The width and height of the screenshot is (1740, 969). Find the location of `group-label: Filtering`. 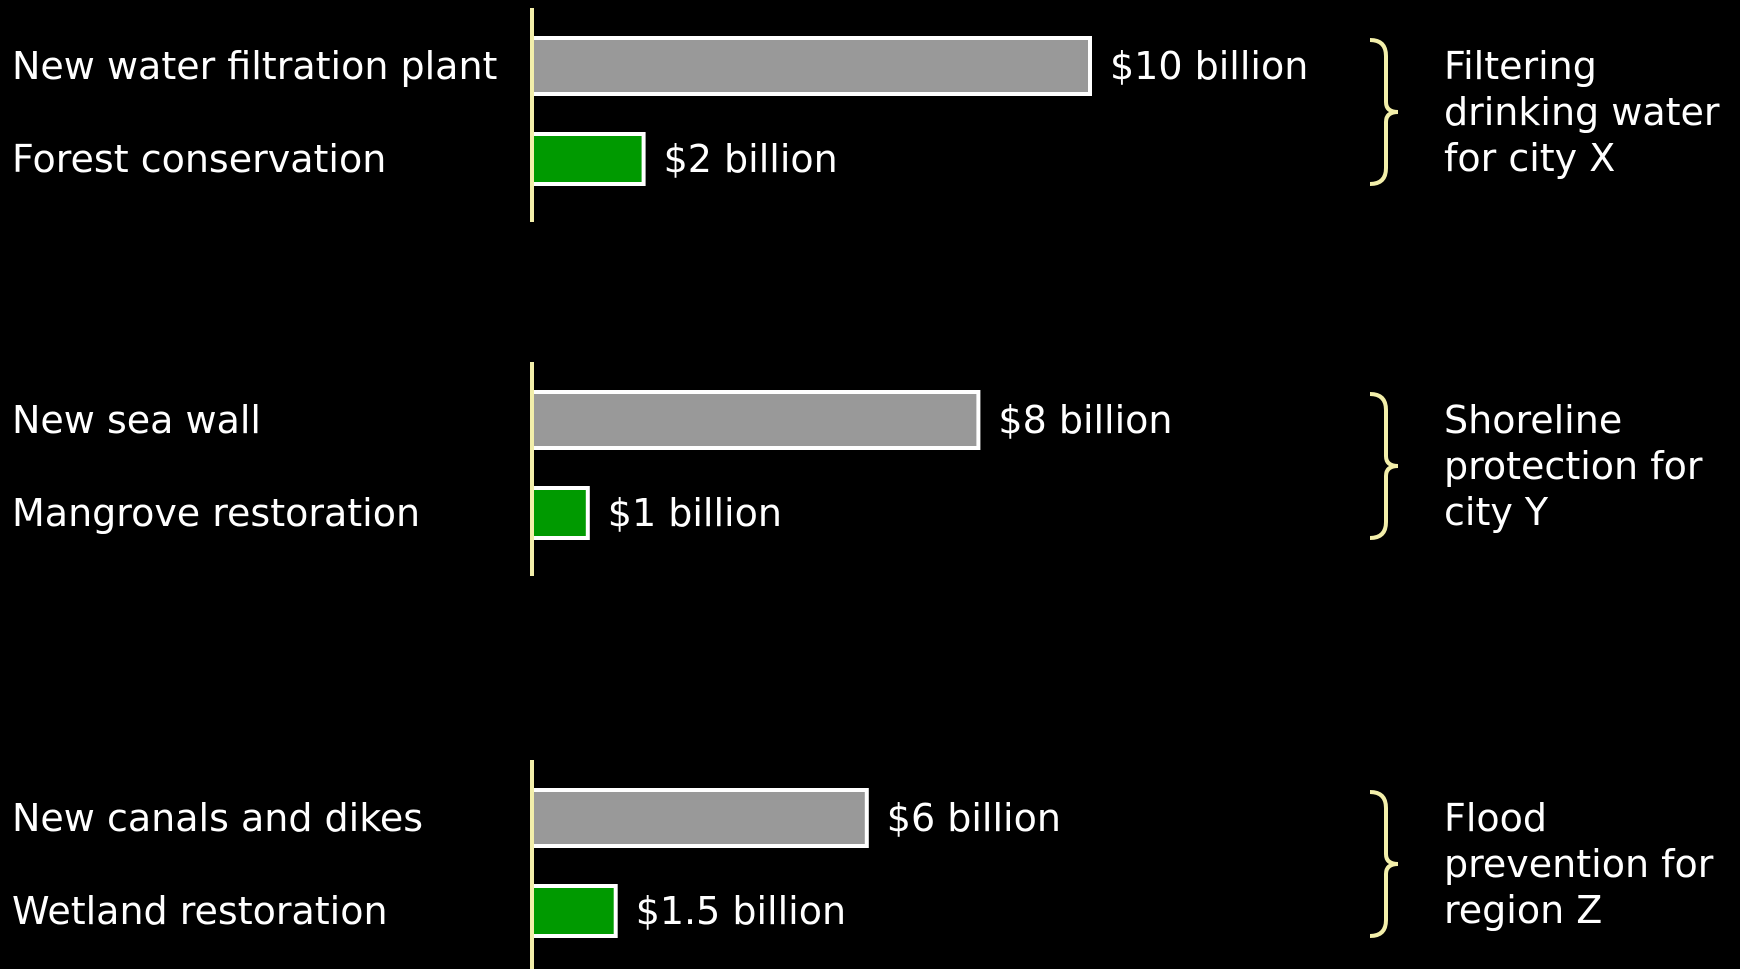

group-label: Filtering is located at coordinates (1520, 66).